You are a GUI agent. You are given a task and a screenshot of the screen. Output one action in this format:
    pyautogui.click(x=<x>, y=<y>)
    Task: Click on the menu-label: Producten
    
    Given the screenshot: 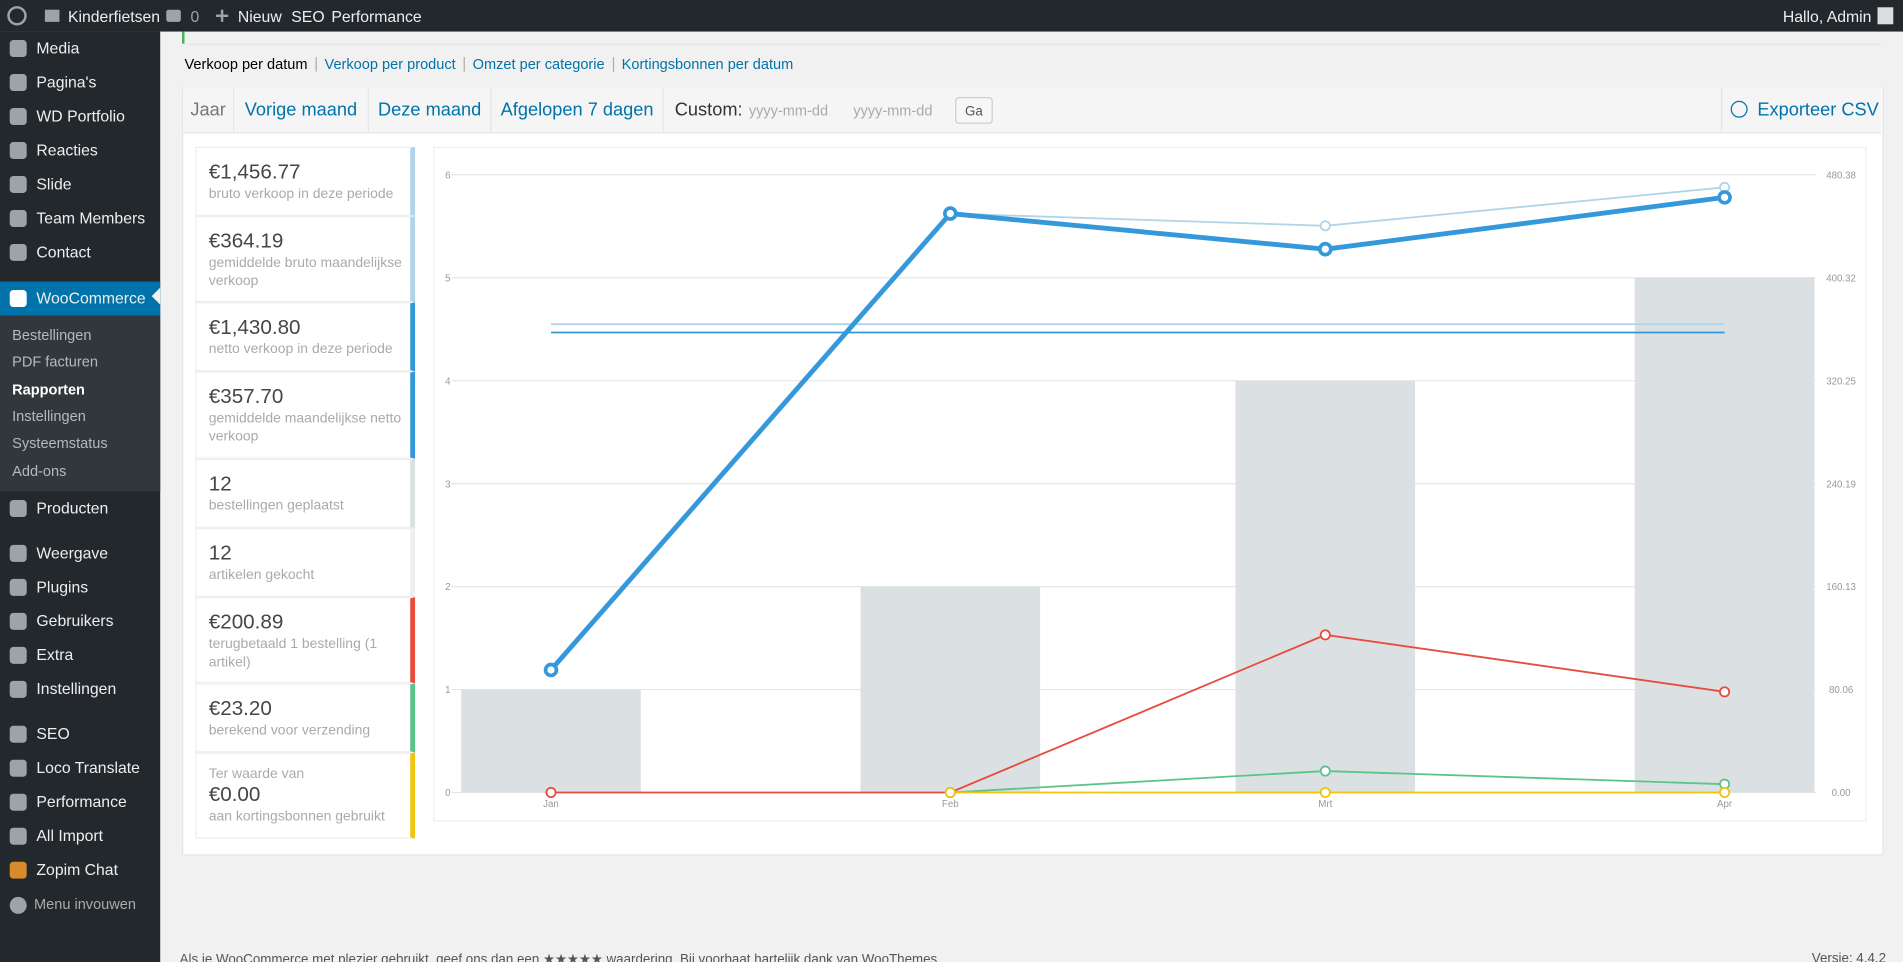 What is the action you would take?
    pyautogui.click(x=72, y=508)
    